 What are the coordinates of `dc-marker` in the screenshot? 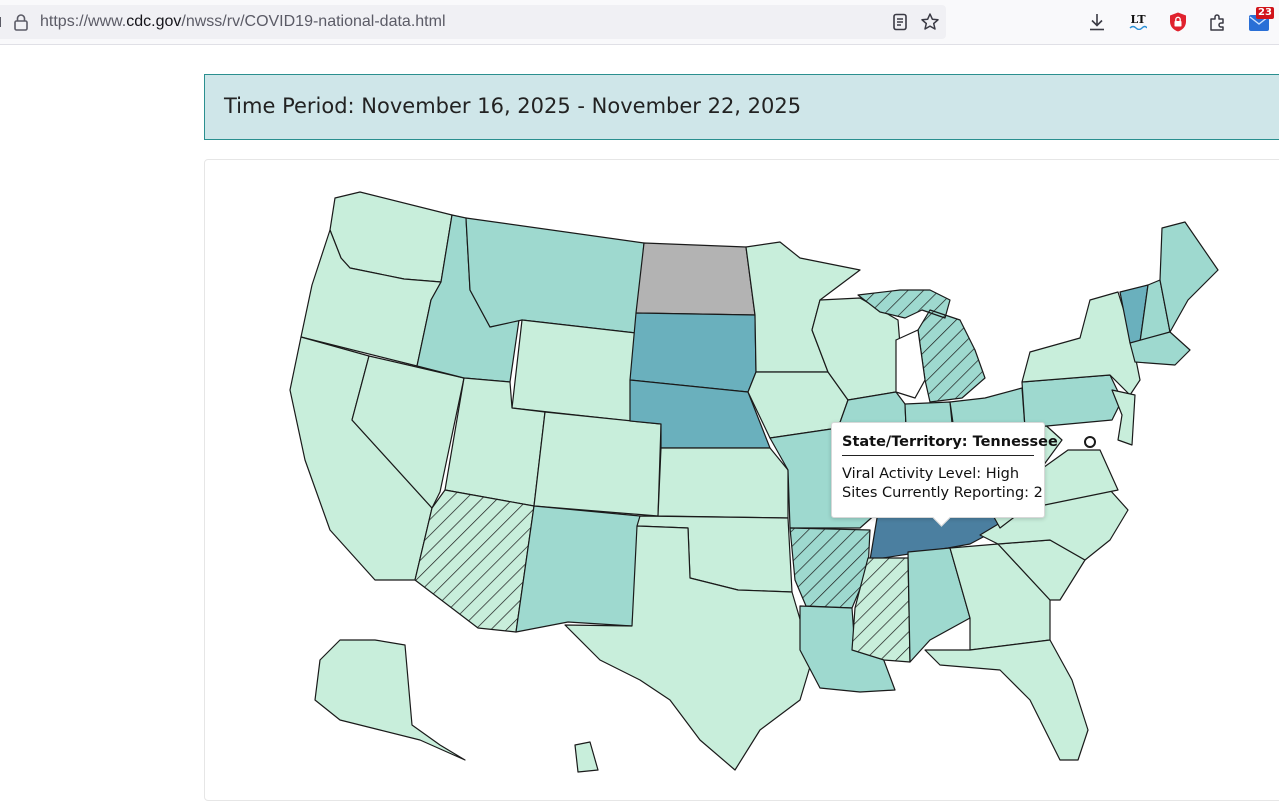 It's located at (1090, 442).